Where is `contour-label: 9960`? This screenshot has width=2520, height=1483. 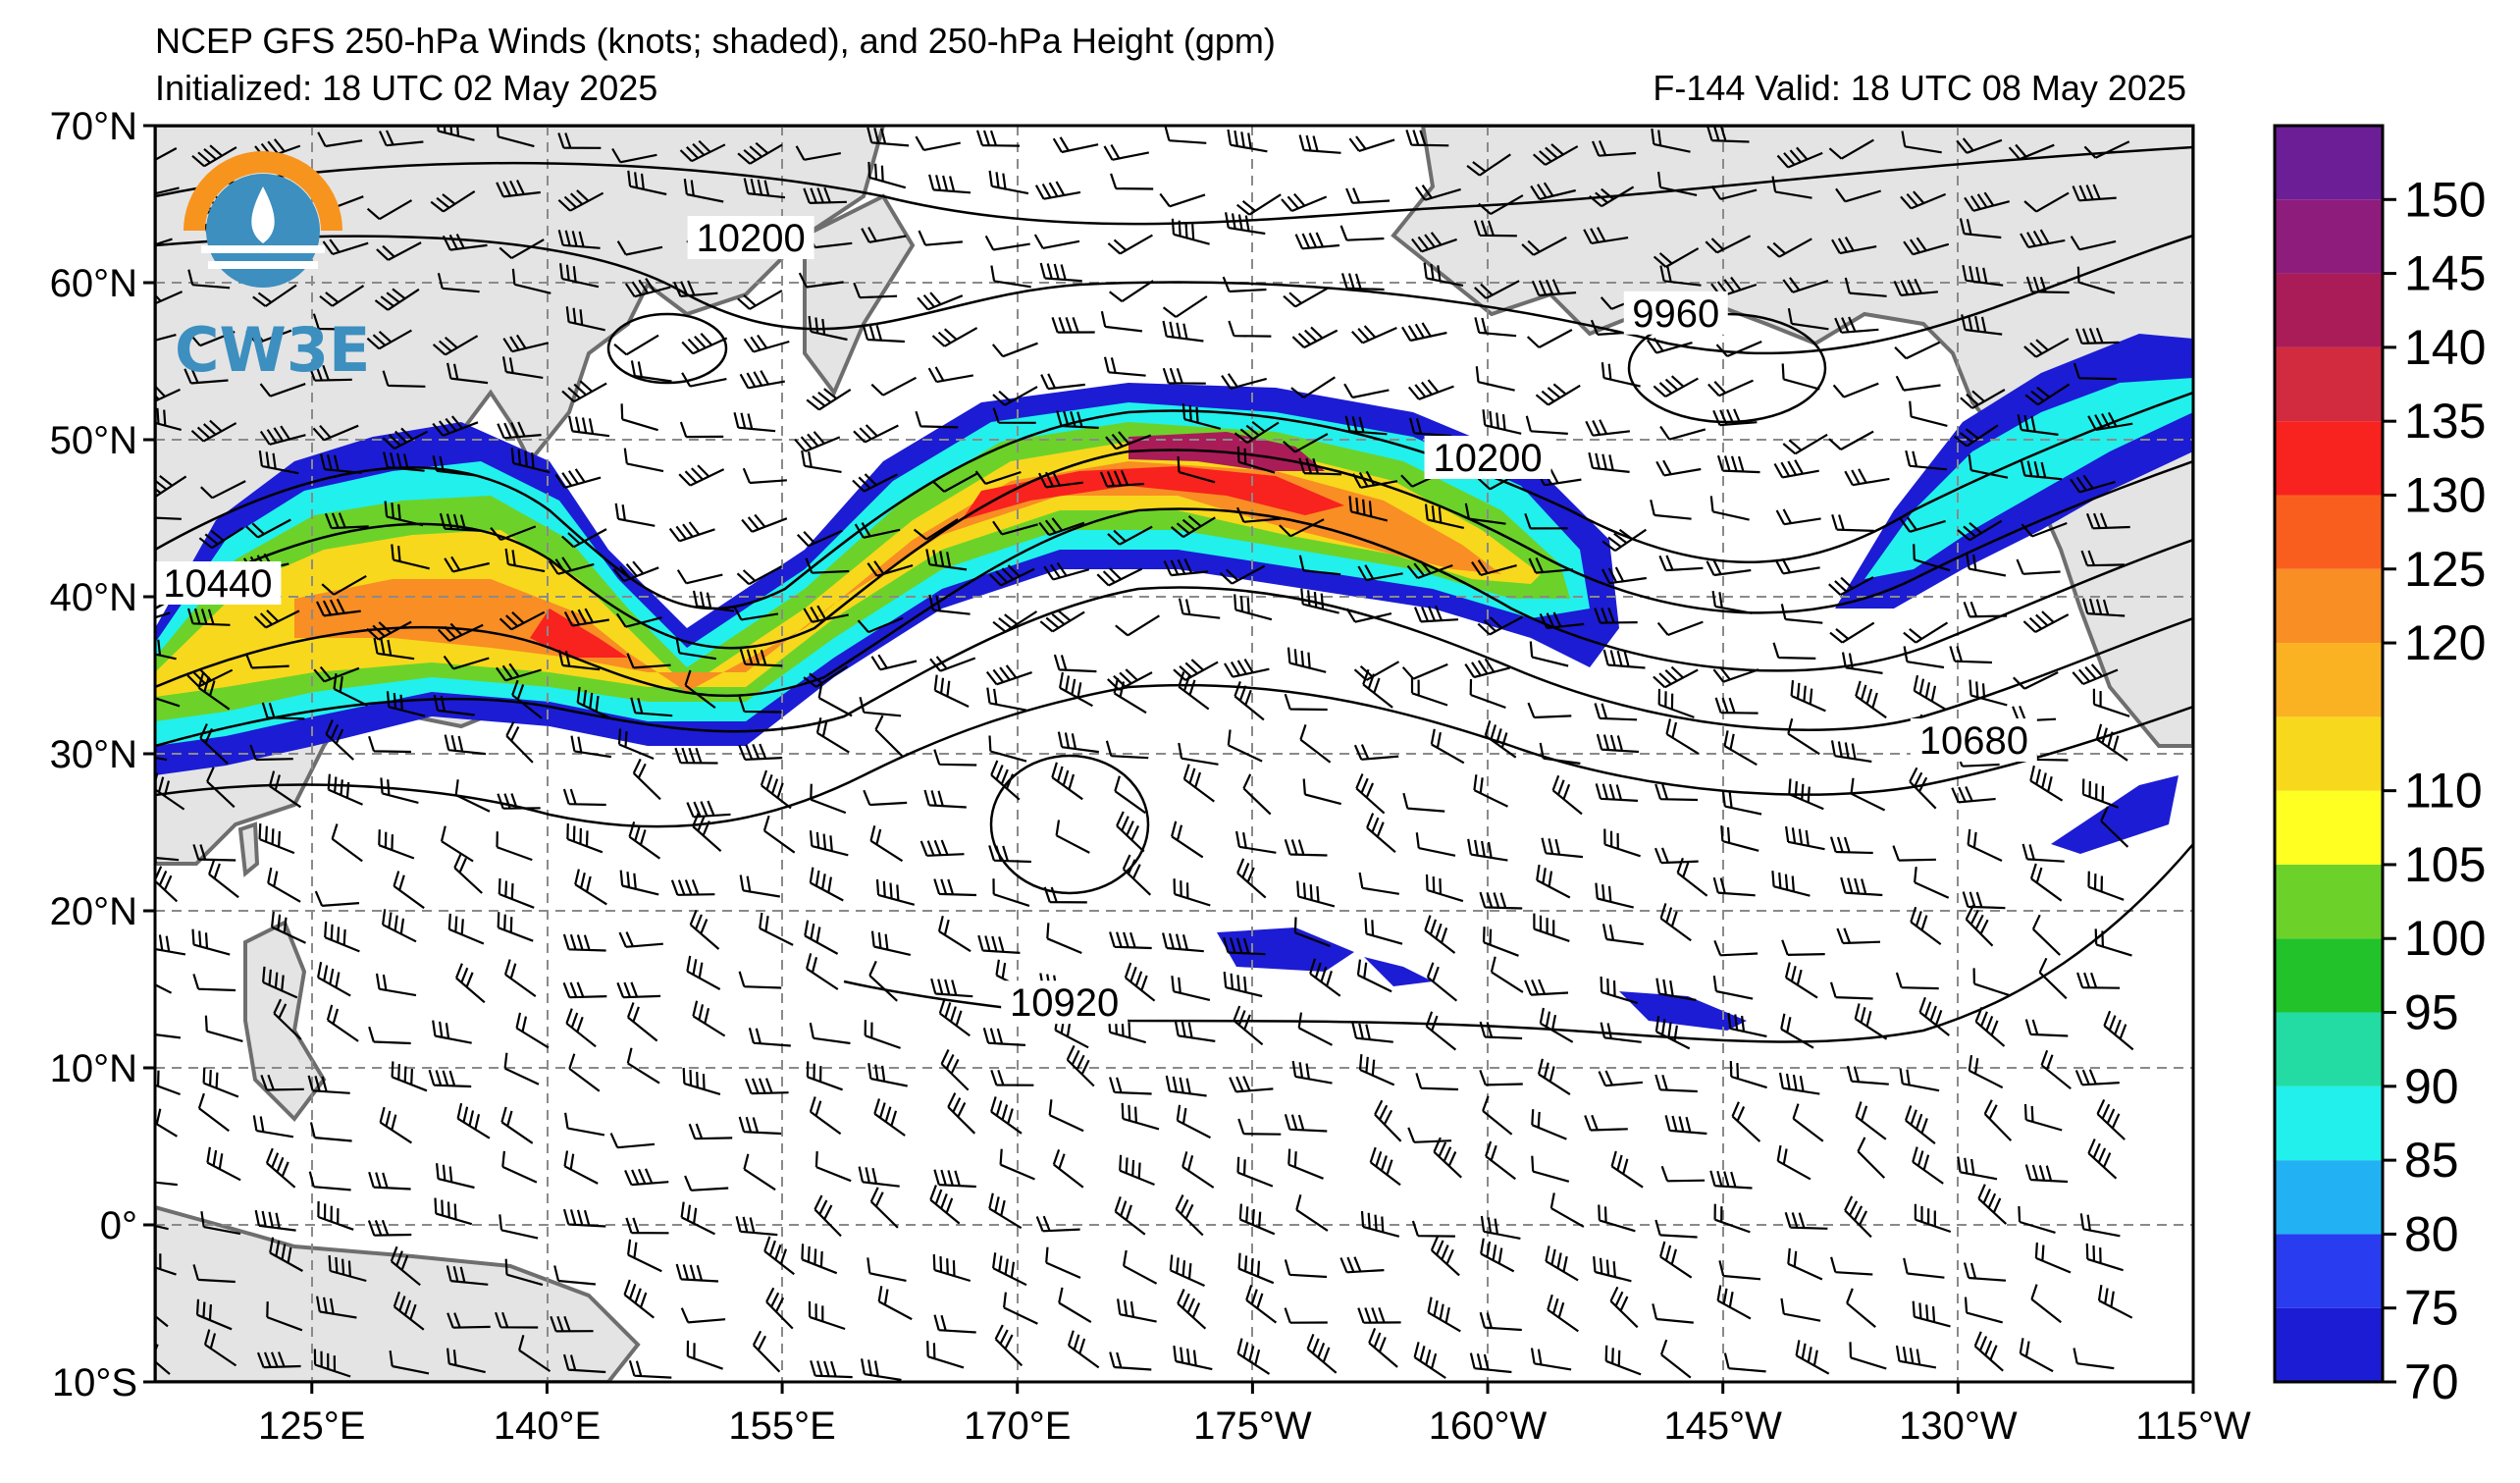 contour-label: 9960 is located at coordinates (1675, 314).